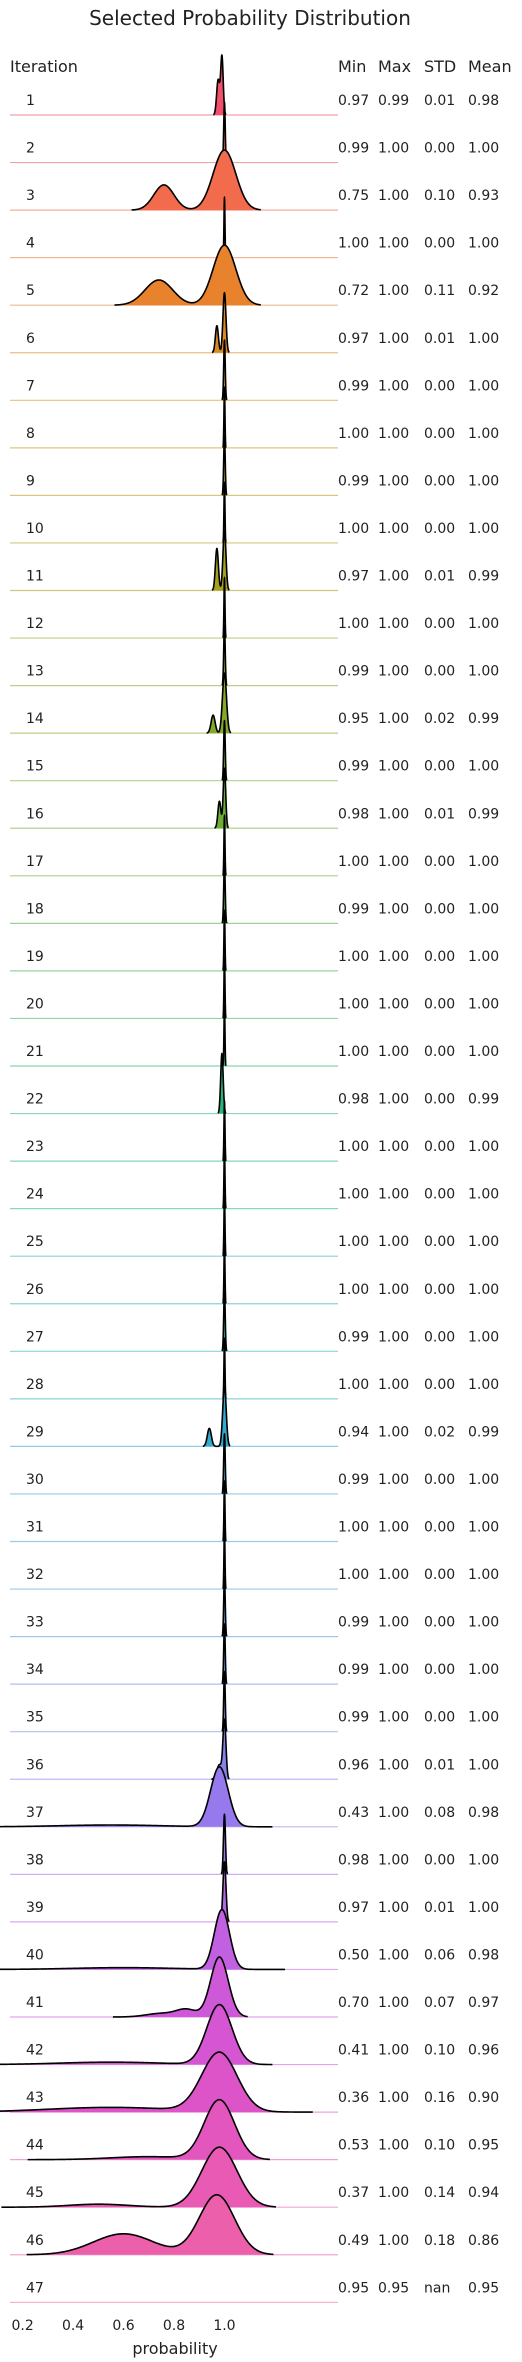 Image resolution: width=522 pixels, height=2362 pixels. Describe the element at coordinates (35, 1432) in the screenshot. I see `iteration-label: 29` at that location.